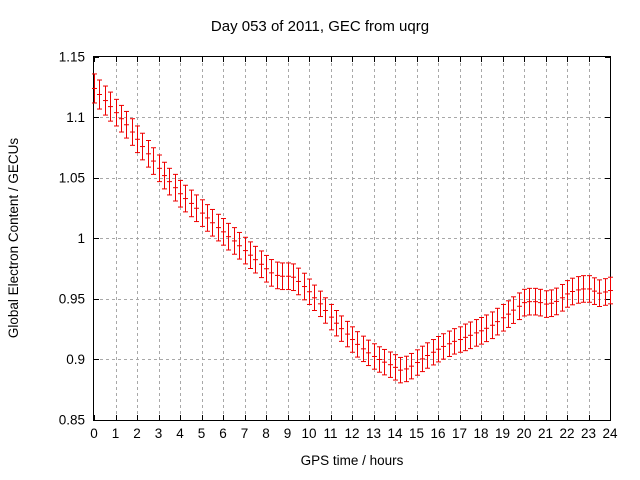 Image resolution: width=640 pixels, height=480 pixels. Describe the element at coordinates (72, 57) in the screenshot. I see `svg-text: 1.15` at that location.